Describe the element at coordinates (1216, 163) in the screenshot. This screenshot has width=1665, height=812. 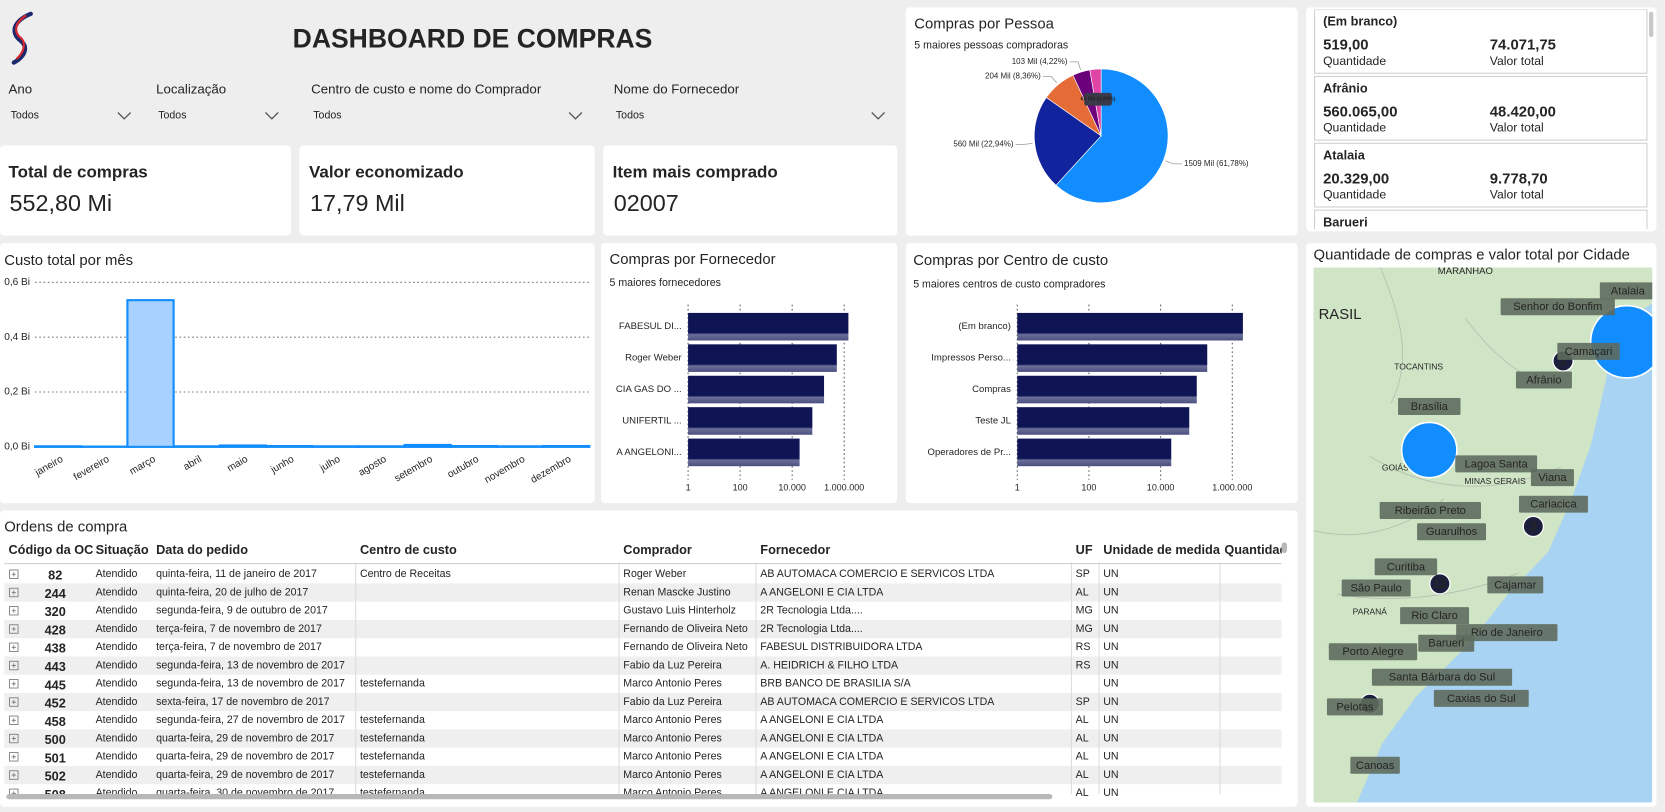
I see `data-label: 1509 Mil (61,78%)` at that location.